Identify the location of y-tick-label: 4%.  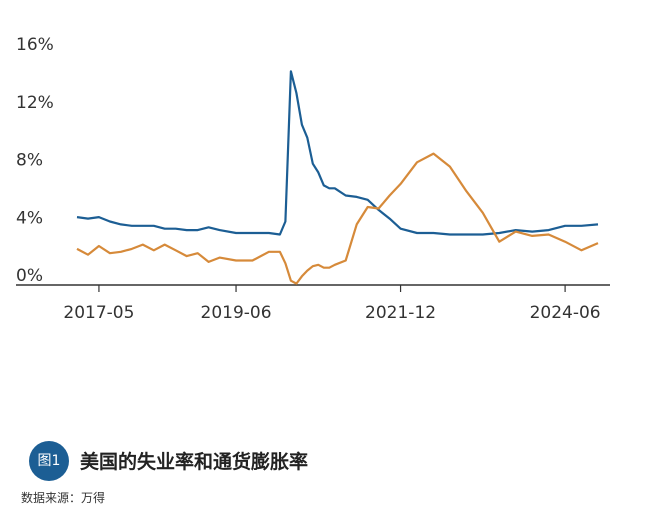
(29, 218).